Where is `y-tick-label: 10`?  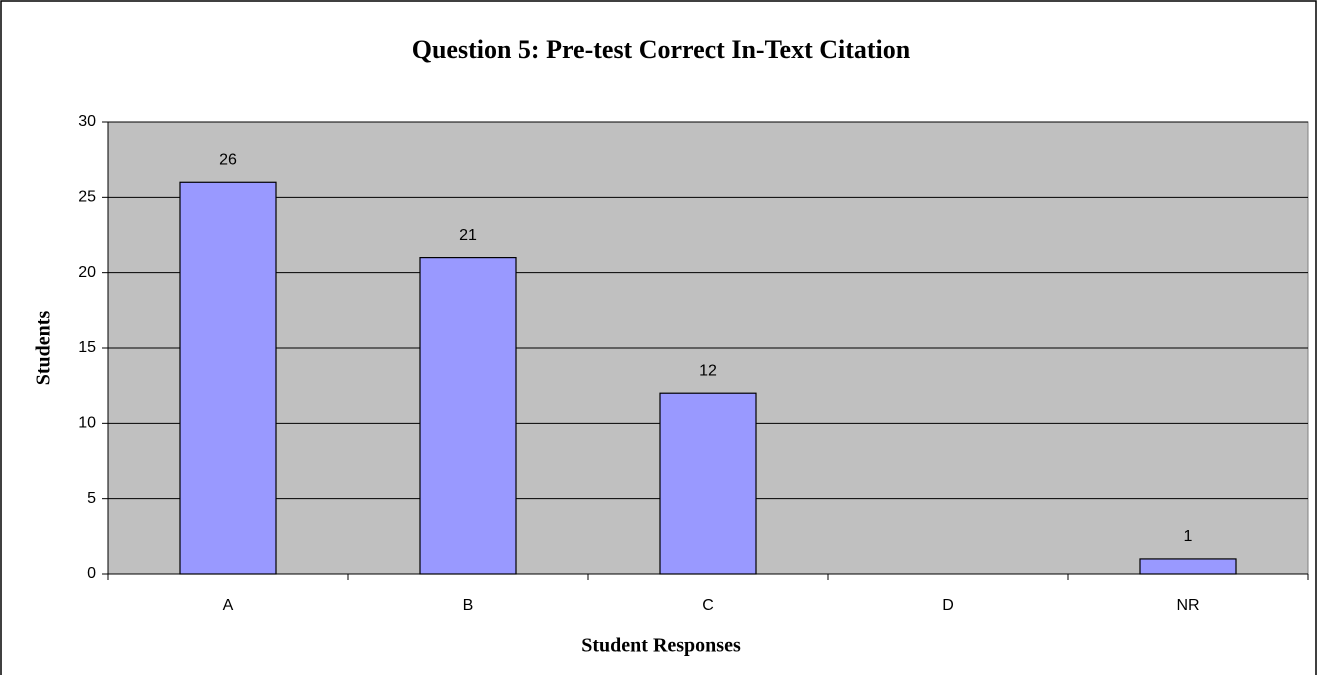 y-tick-label: 10 is located at coordinates (87, 423).